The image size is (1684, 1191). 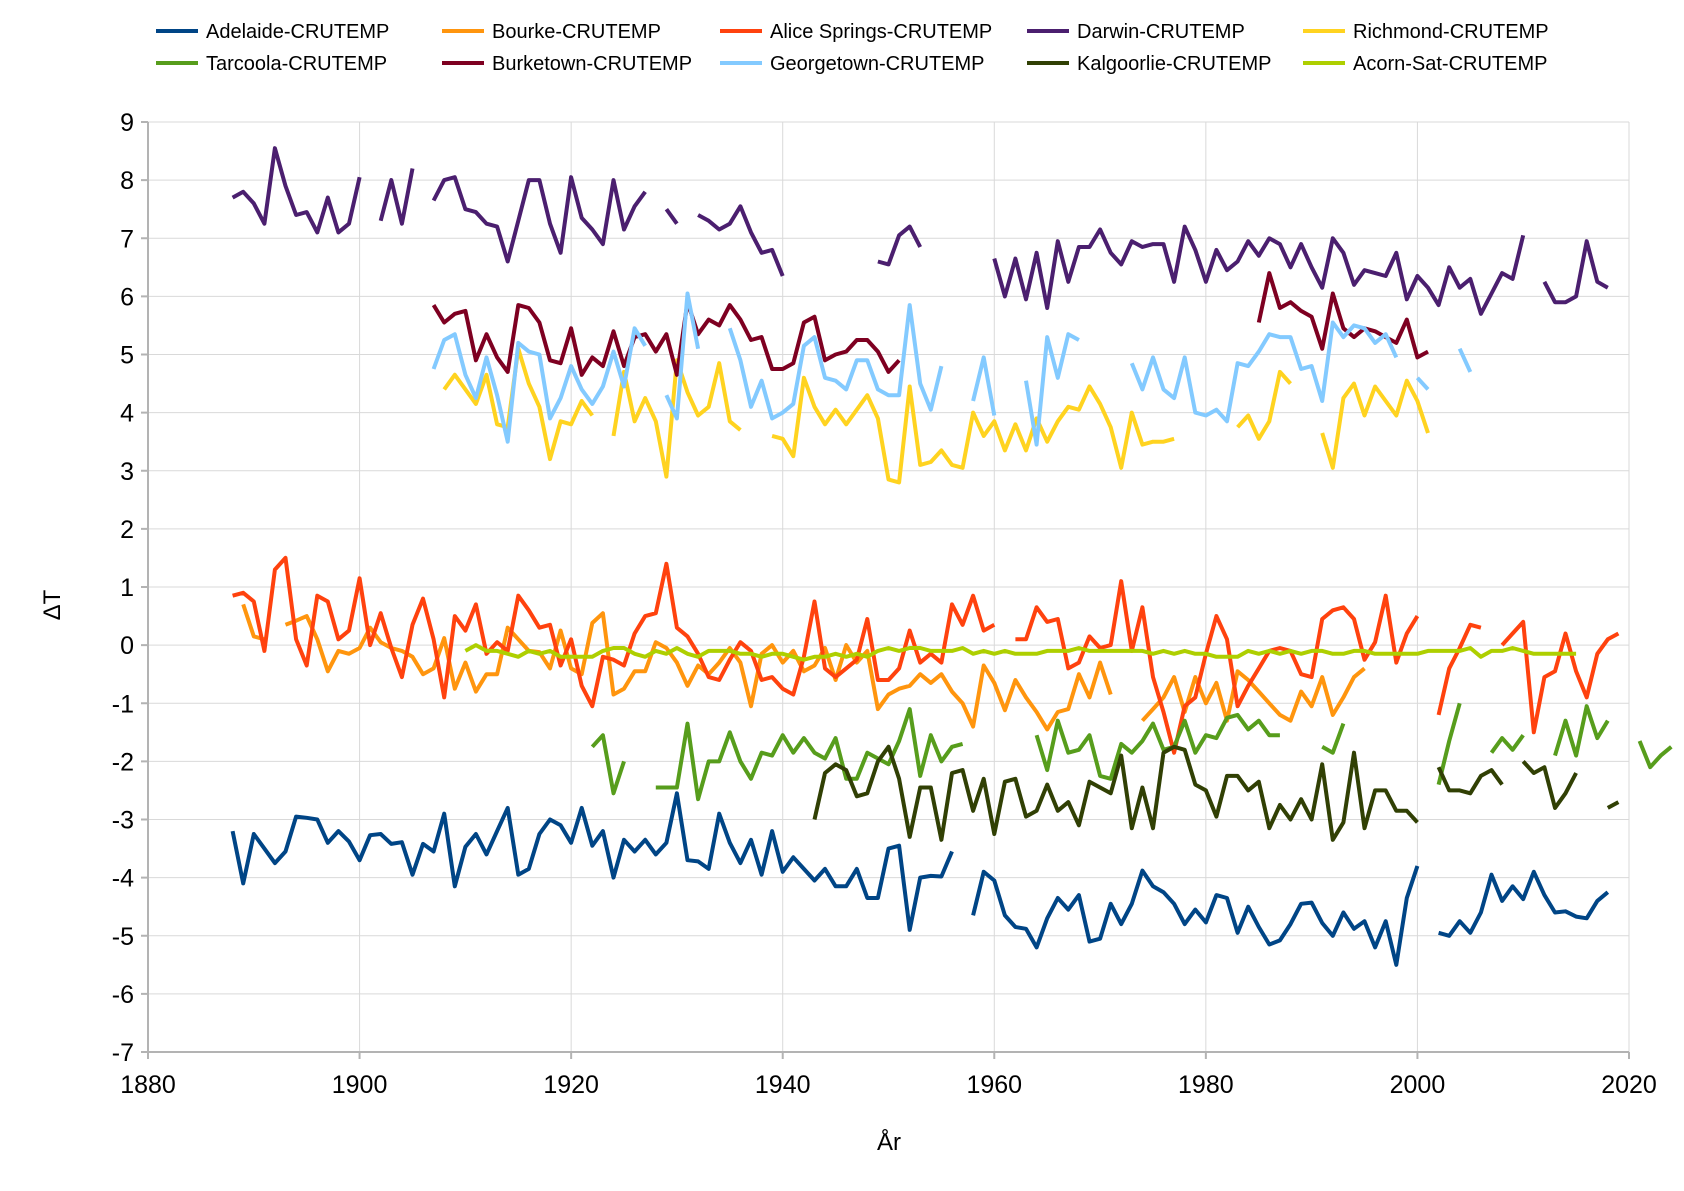 What do you see at coordinates (1206, 1085) in the screenshot?
I see `x-tick-label: 1980` at bounding box center [1206, 1085].